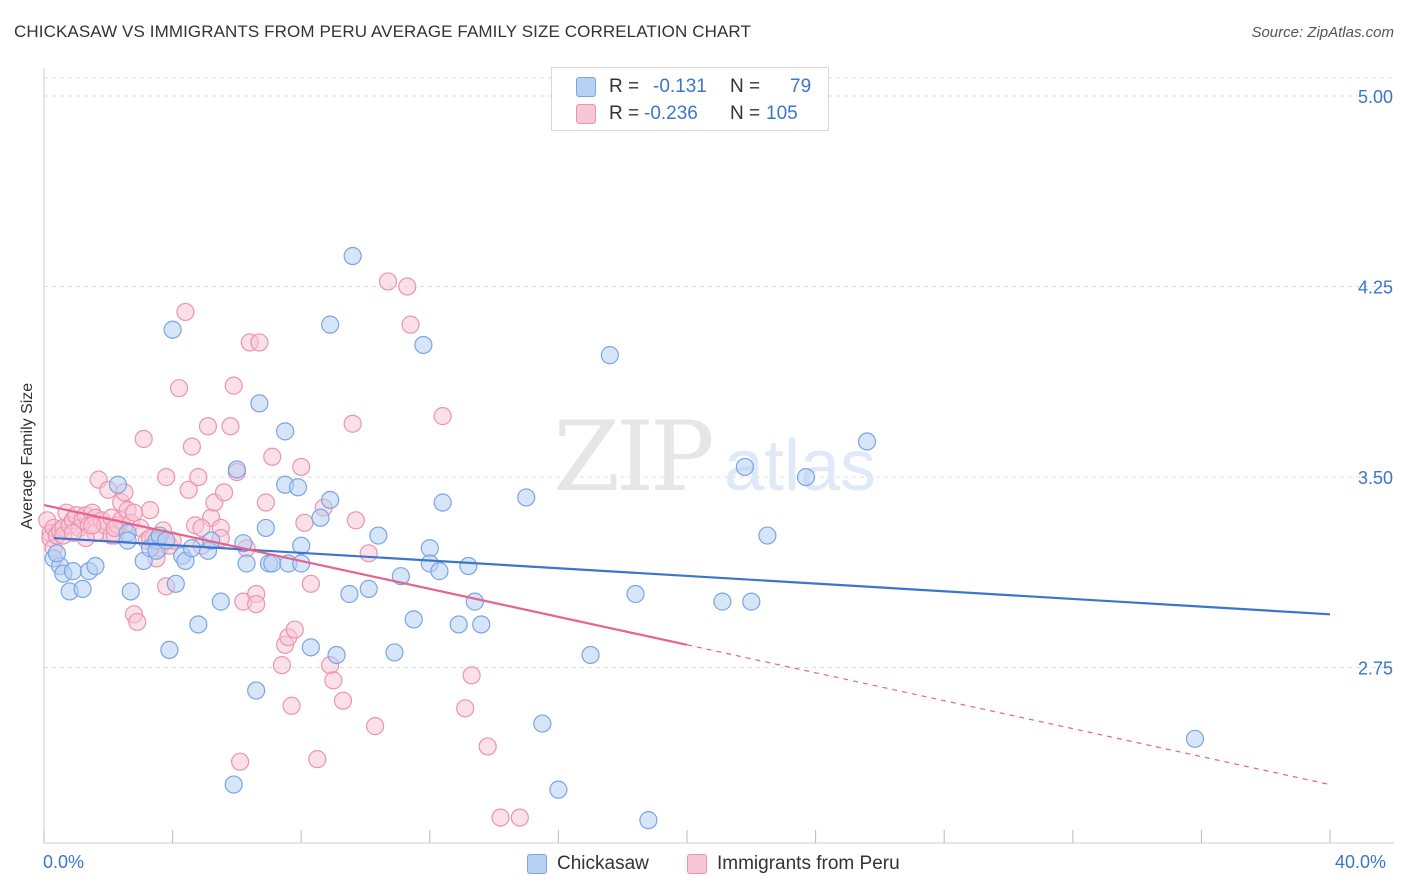 The width and height of the screenshot is (1406, 892). What do you see at coordinates (671, 113) in the screenshot?
I see `legend-r-value-pink: -0.236` at bounding box center [671, 113].